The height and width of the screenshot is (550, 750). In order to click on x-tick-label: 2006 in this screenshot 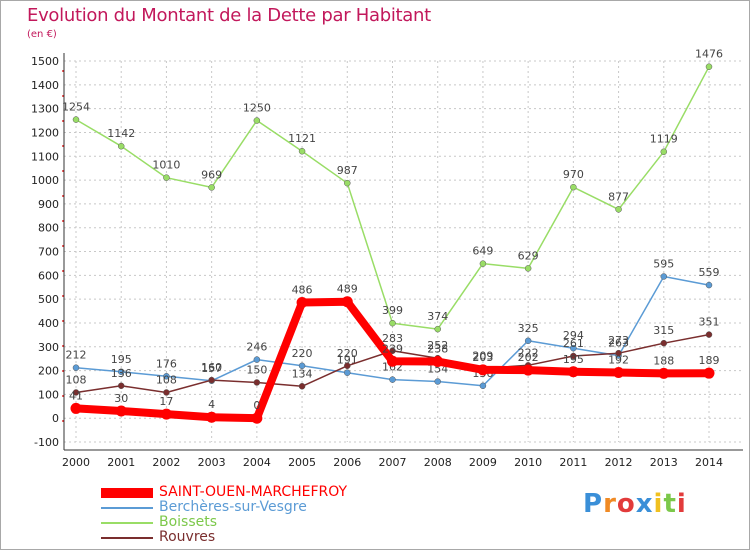, I will do `click(347, 462)`.